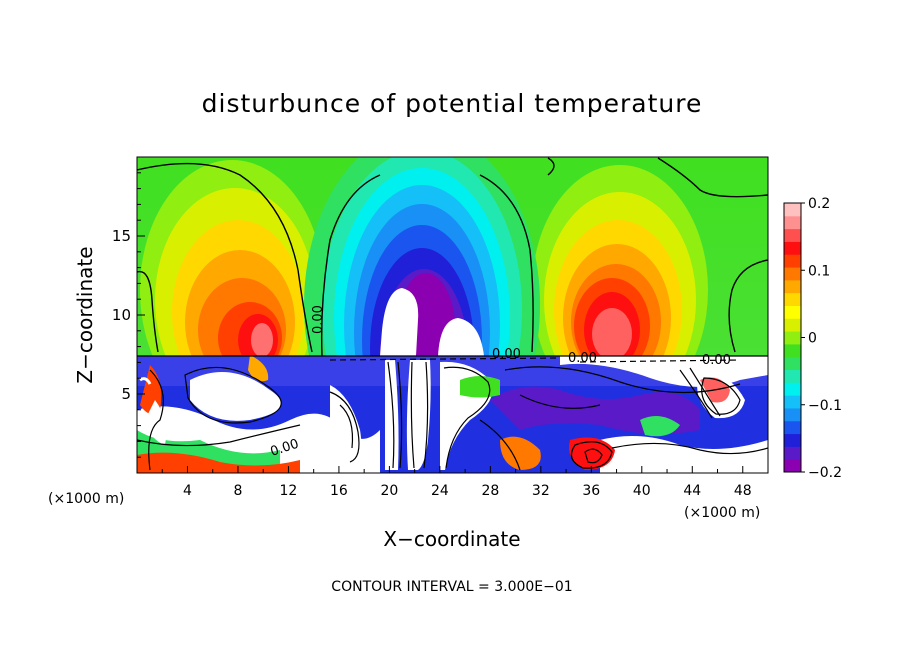 The image size is (904, 654). What do you see at coordinates (819, 204) in the screenshot?
I see `colorbar-tick-label: 0.2` at bounding box center [819, 204].